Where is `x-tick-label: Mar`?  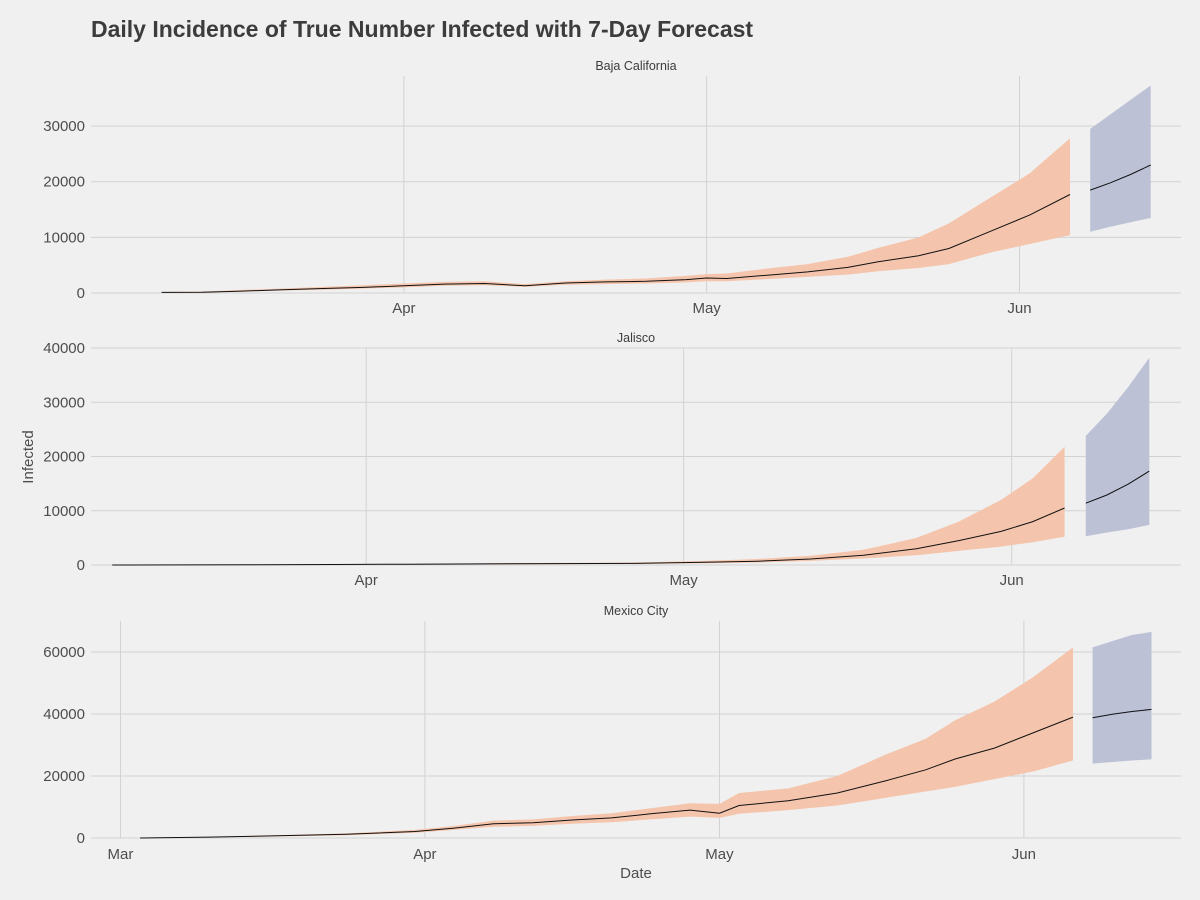 x-tick-label: Mar is located at coordinates (121, 854).